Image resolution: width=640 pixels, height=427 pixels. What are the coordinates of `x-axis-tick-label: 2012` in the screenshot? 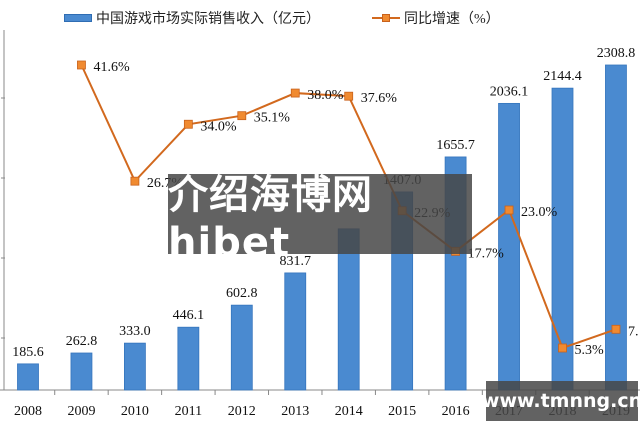 It's located at (242, 411).